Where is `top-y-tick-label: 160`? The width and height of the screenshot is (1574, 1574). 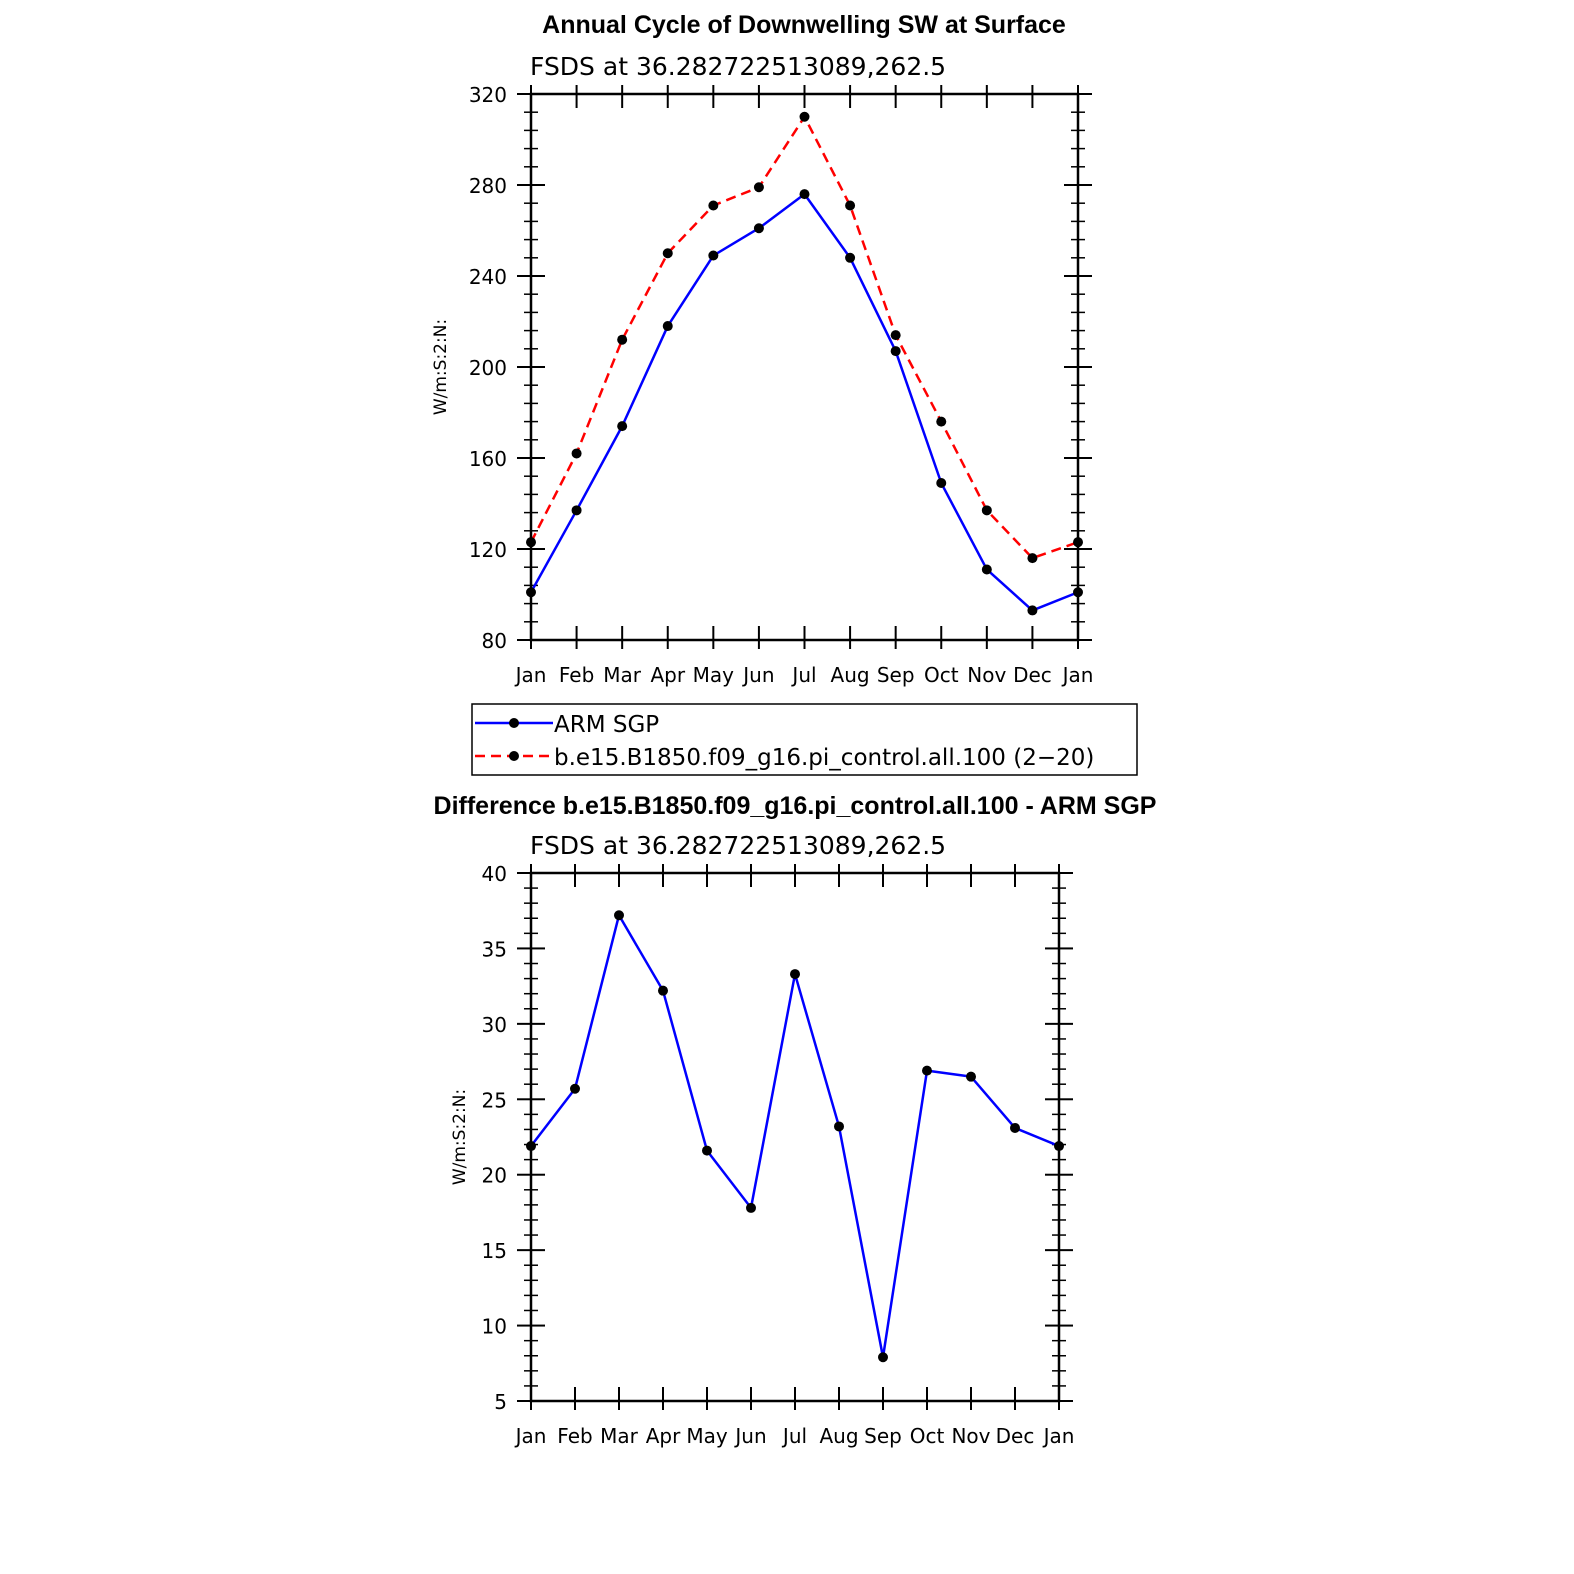
top-y-tick-label: 160 is located at coordinates (488, 459).